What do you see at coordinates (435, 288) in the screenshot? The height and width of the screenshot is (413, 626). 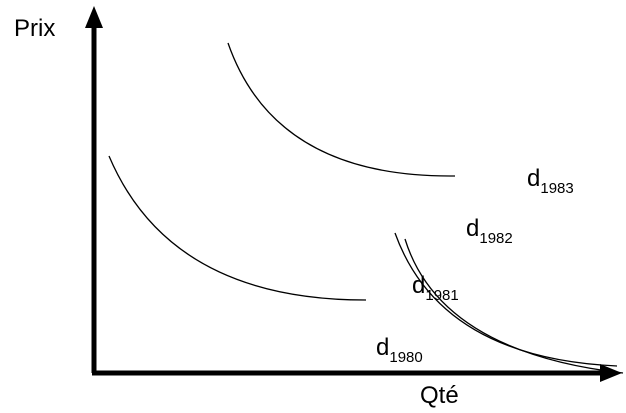 I see `curve-label-1981: d1981` at bounding box center [435, 288].